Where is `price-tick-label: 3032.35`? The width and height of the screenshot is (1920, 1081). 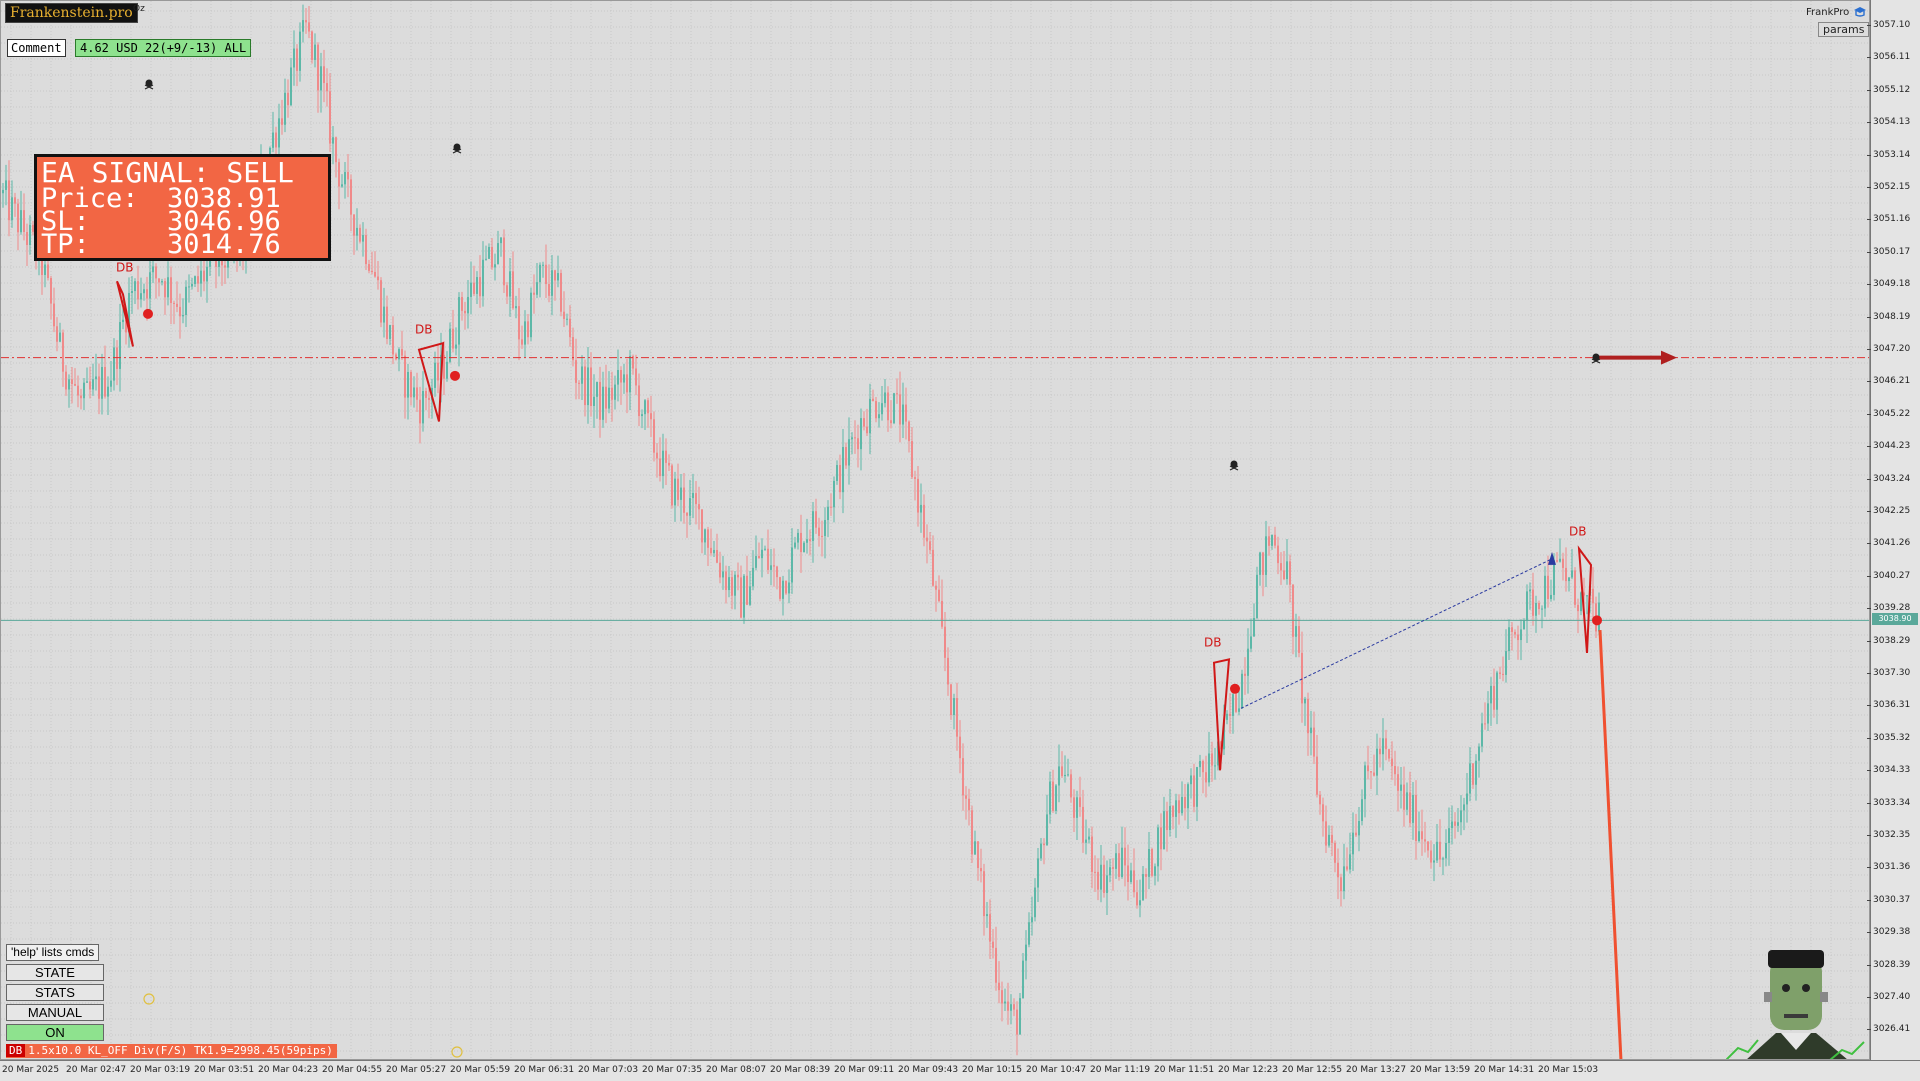
price-tick-label: 3032.35 is located at coordinates (1888, 835).